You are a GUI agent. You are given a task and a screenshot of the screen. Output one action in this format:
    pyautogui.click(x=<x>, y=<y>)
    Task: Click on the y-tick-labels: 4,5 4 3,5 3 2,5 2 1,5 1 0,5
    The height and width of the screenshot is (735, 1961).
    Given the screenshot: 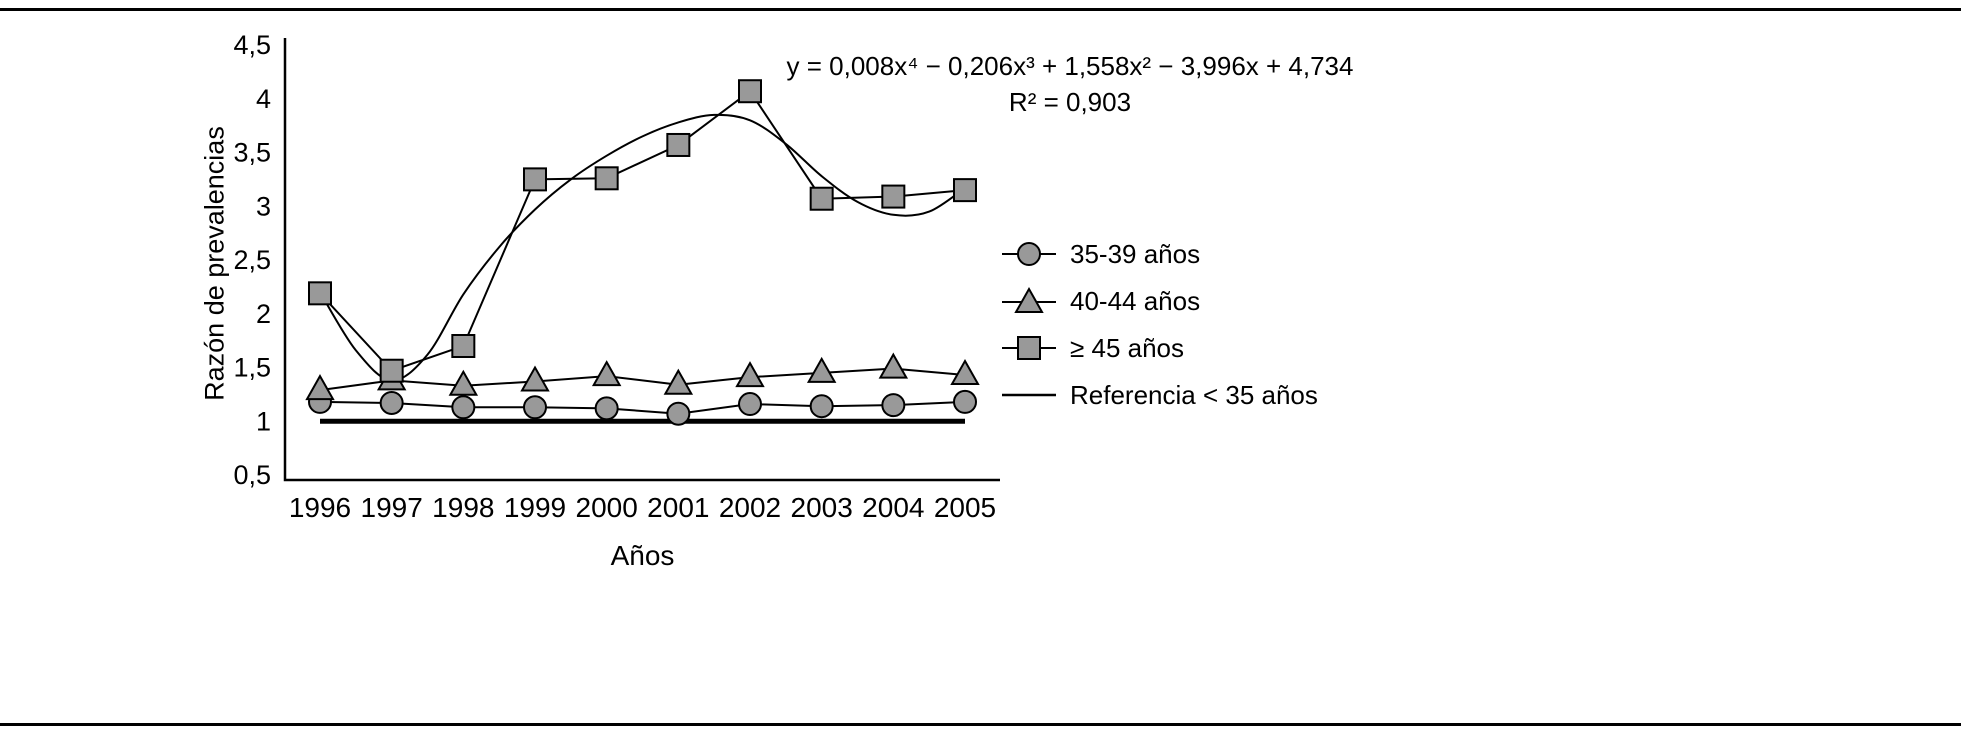 What is the action you would take?
    pyautogui.click(x=252, y=260)
    